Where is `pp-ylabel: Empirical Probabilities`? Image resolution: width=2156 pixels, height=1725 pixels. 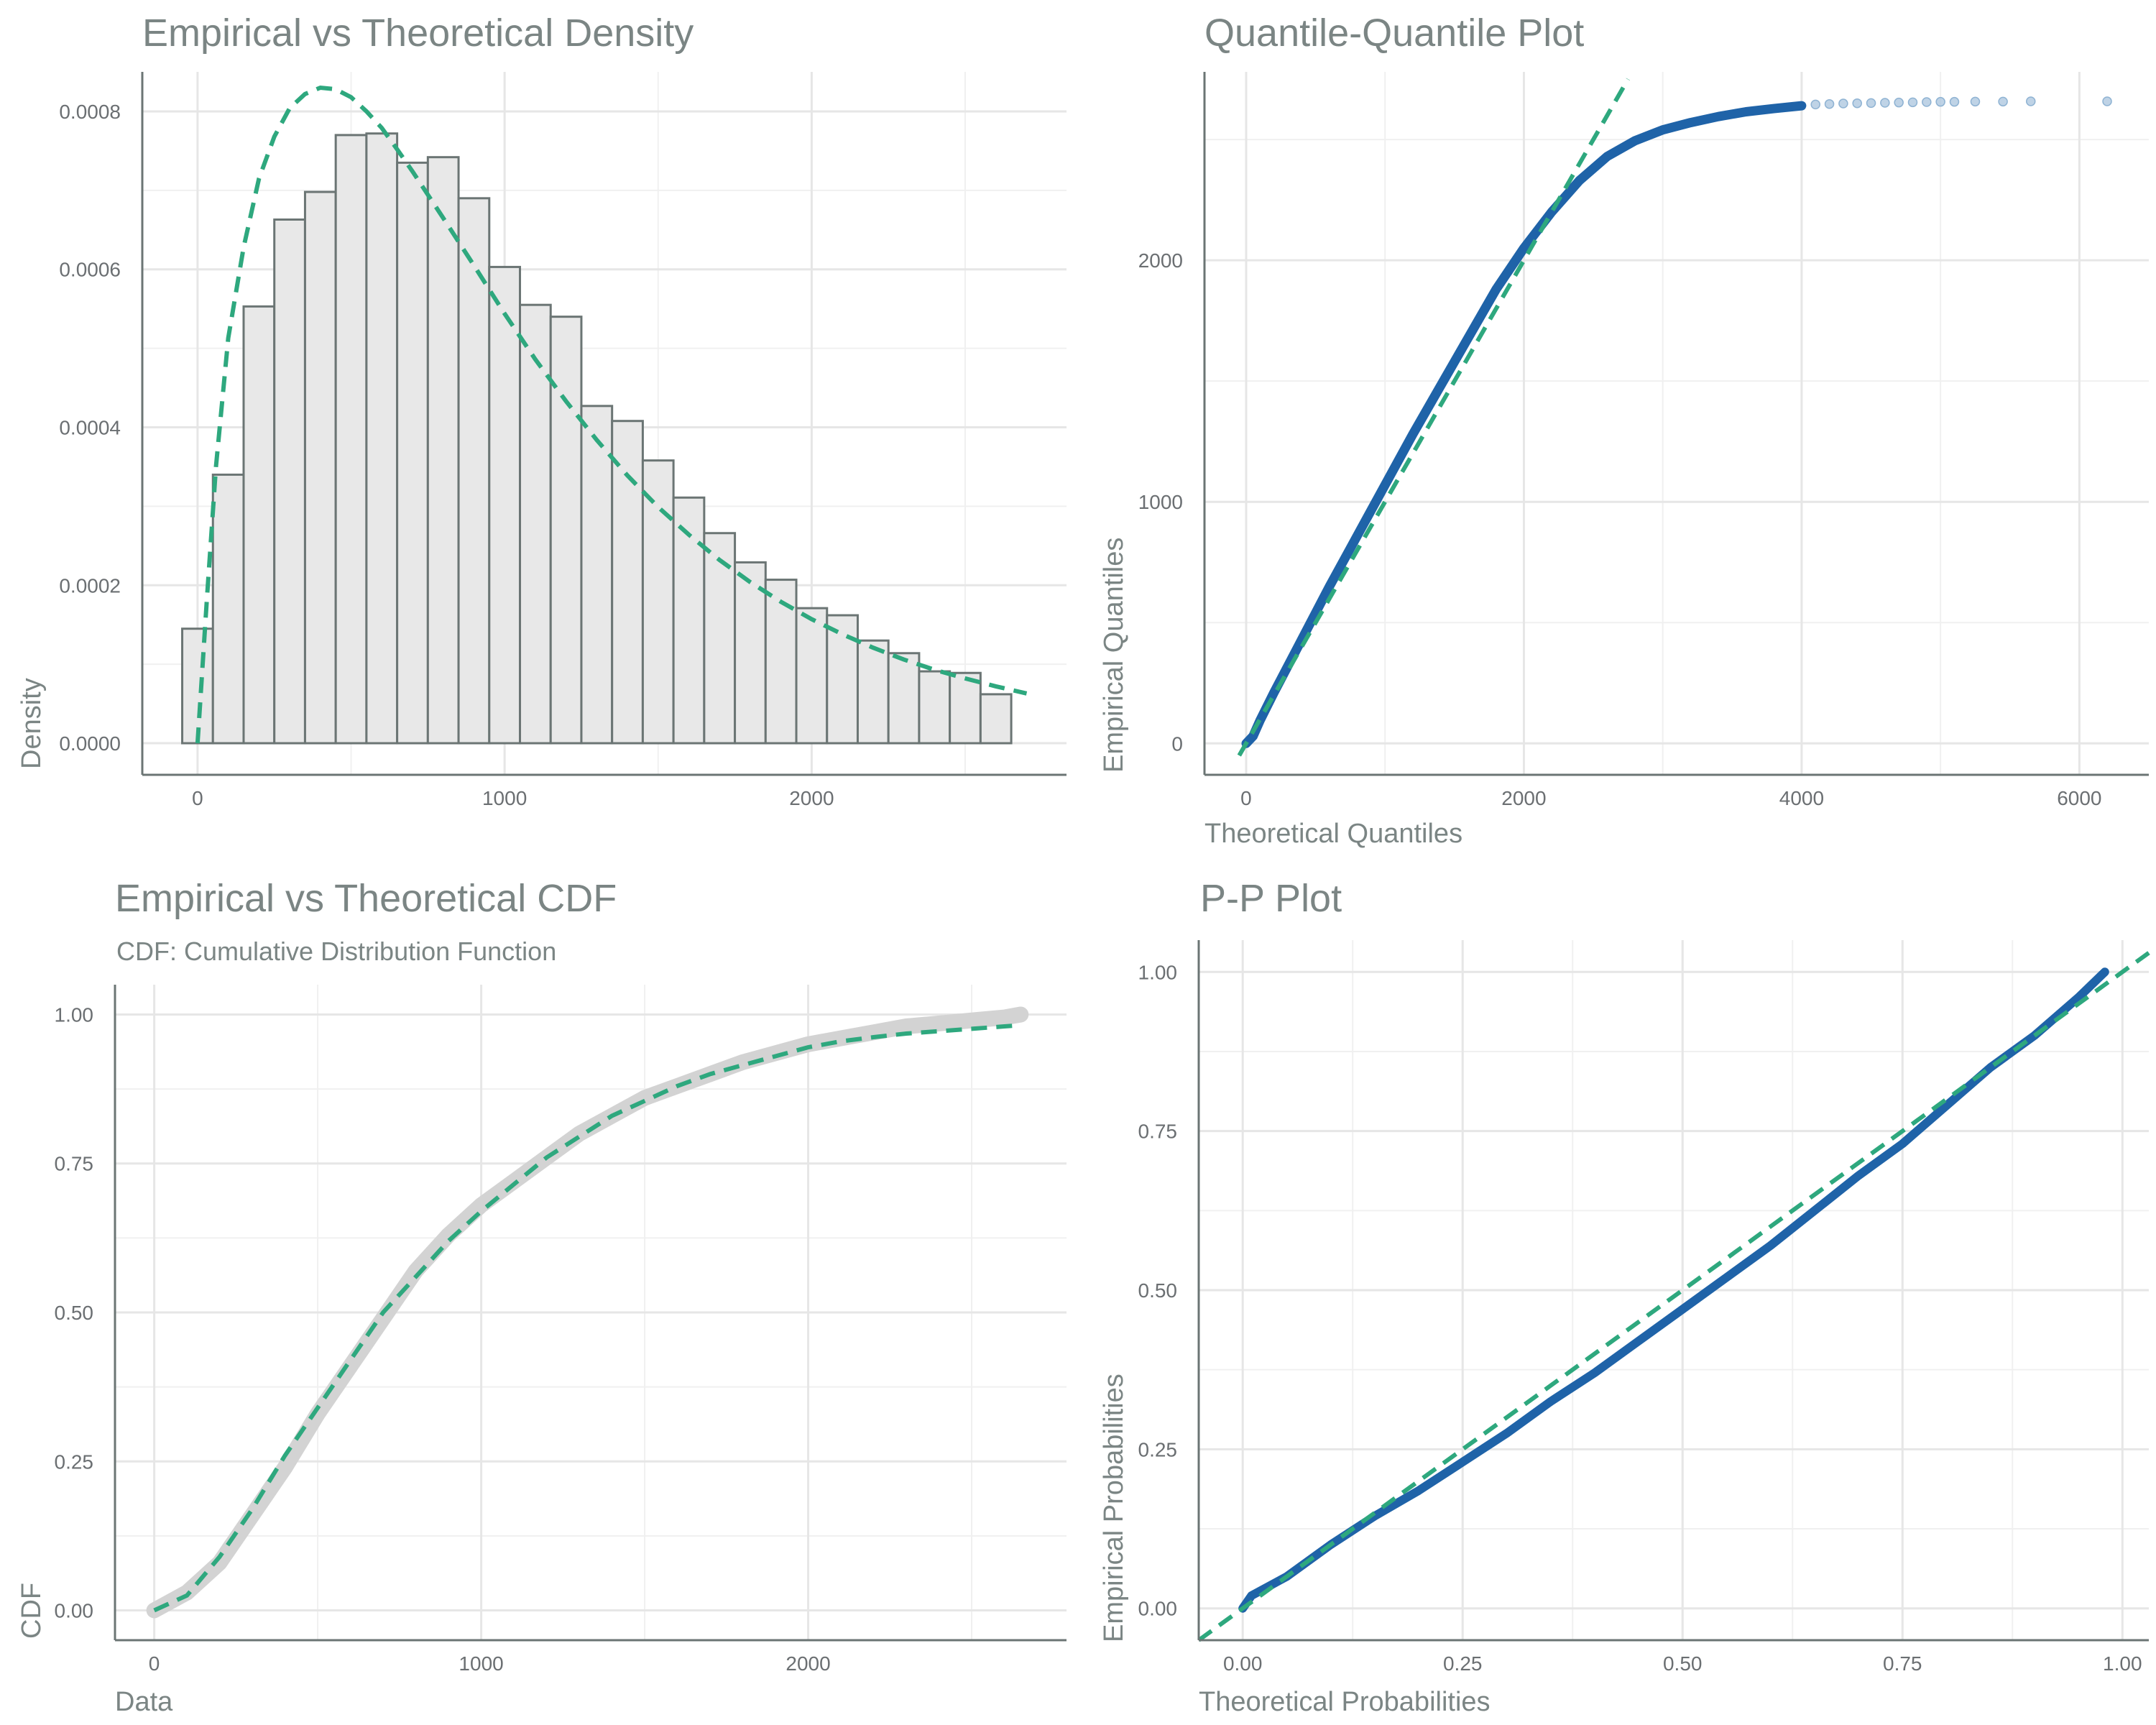
pp-ylabel: Empirical Probabilities is located at coordinates (1114, 1508).